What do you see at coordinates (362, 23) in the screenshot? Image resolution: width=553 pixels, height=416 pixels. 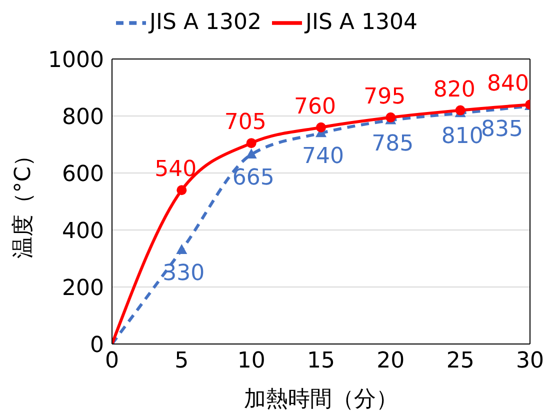 I see `legend-label: JIS A 1304` at bounding box center [362, 23].